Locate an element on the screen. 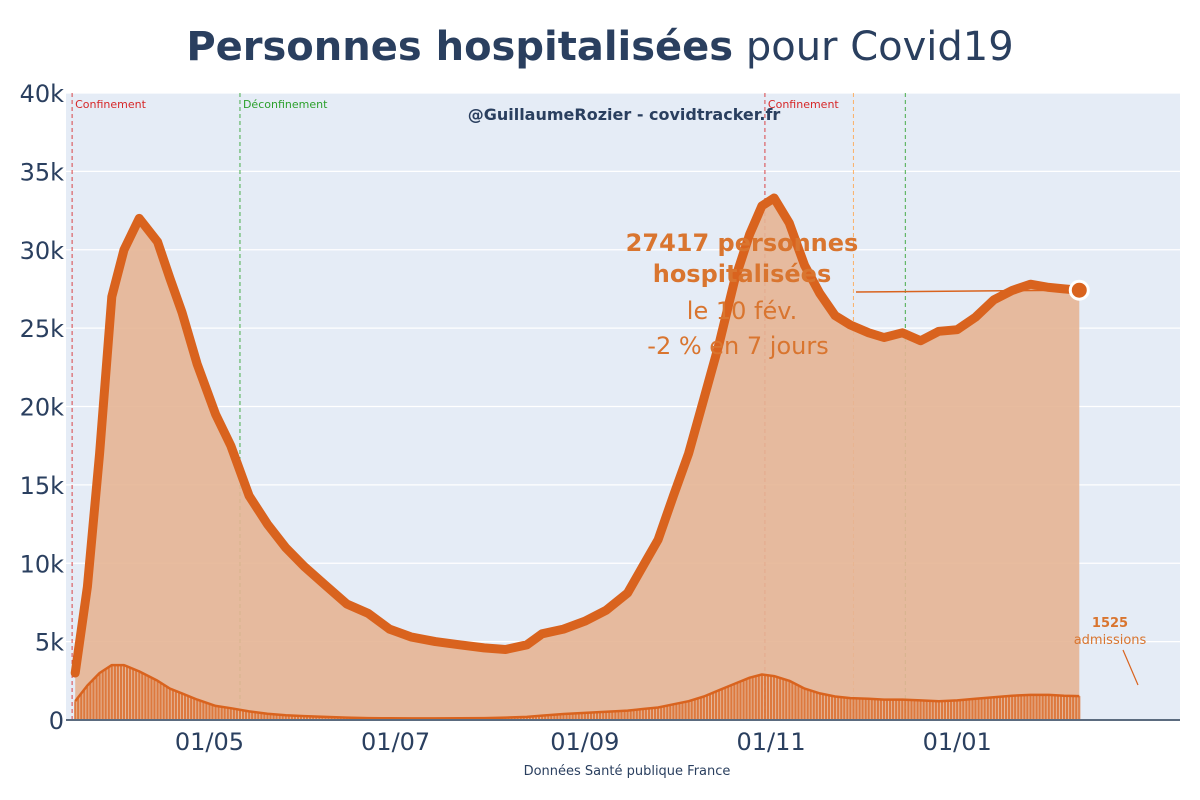 This screenshot has width=1200, height=800. admissions-bars is located at coordinates (577, 692).